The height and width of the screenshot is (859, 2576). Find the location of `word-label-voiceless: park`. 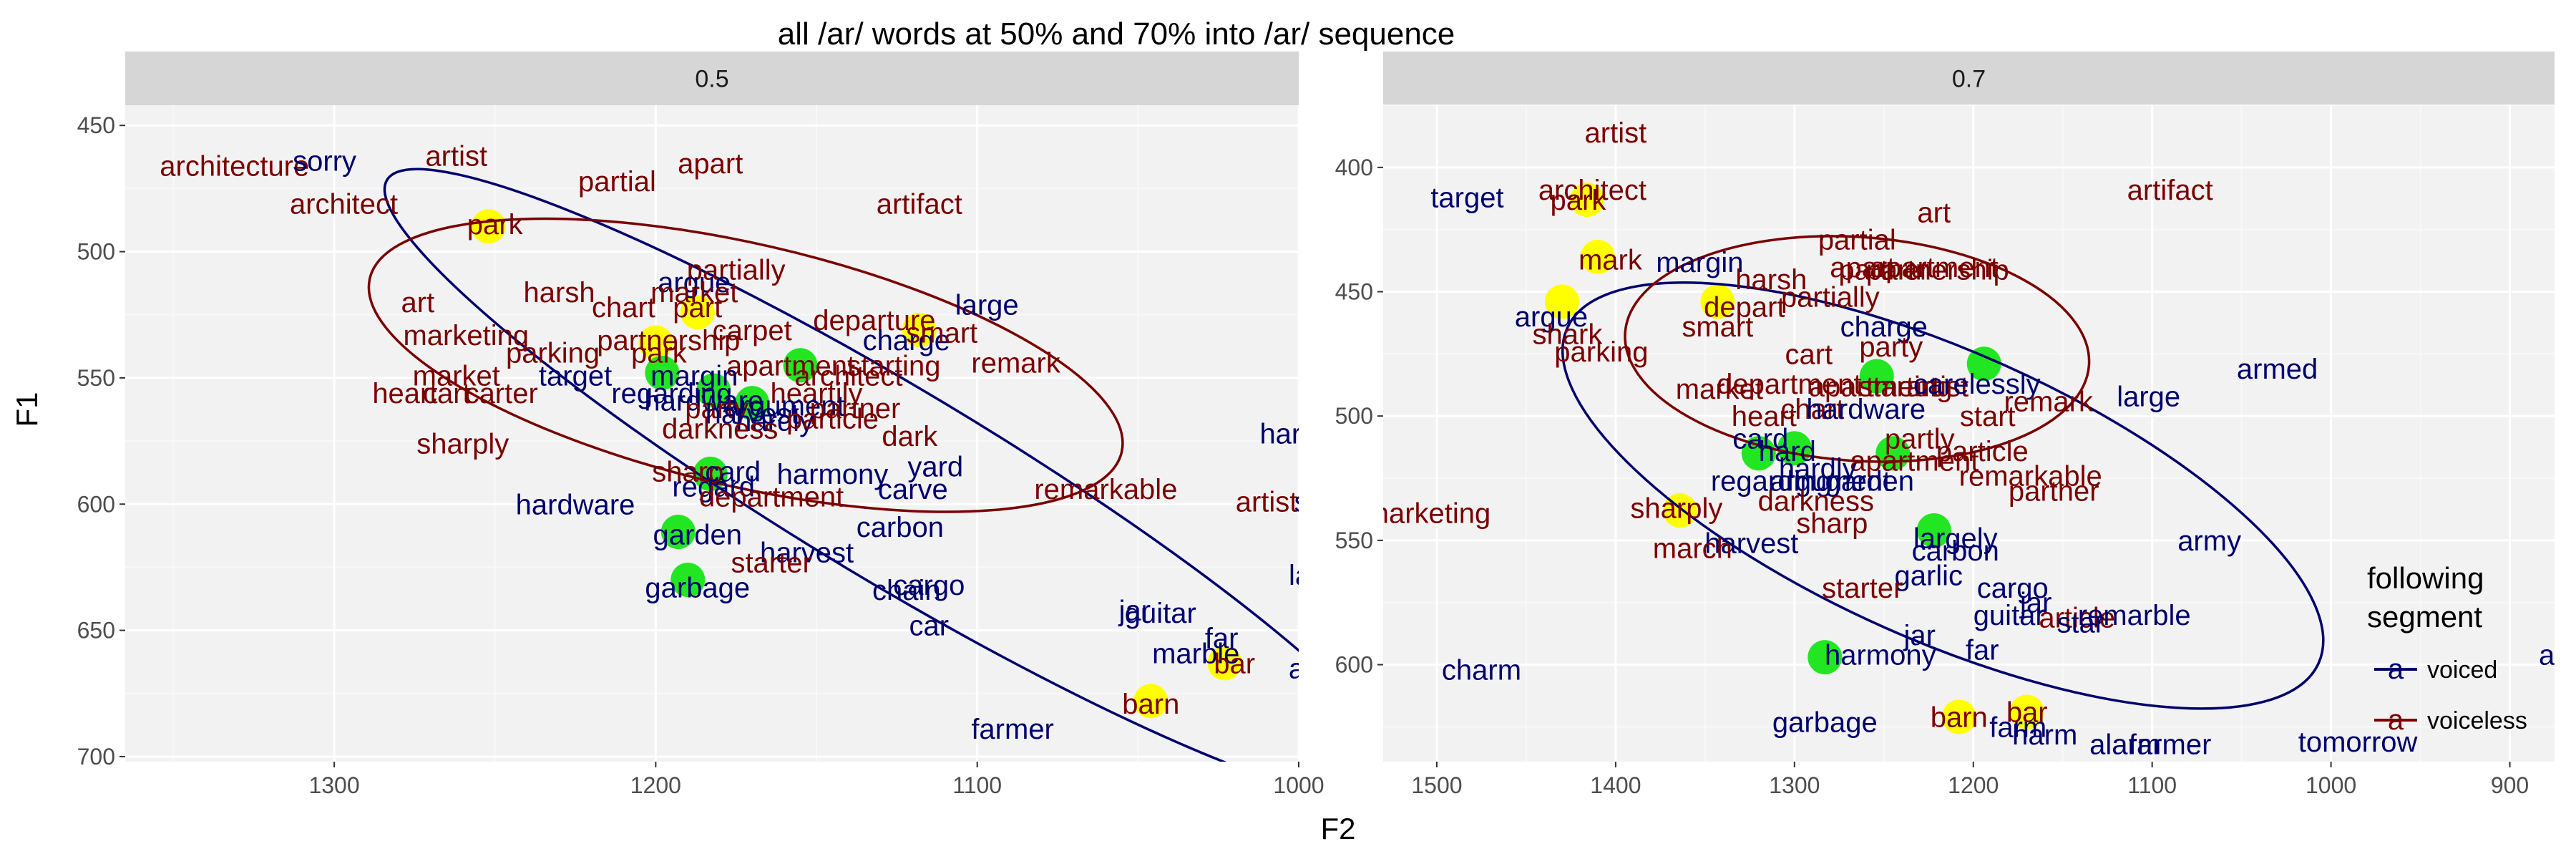

word-label-voiceless: park is located at coordinates (1579, 200).